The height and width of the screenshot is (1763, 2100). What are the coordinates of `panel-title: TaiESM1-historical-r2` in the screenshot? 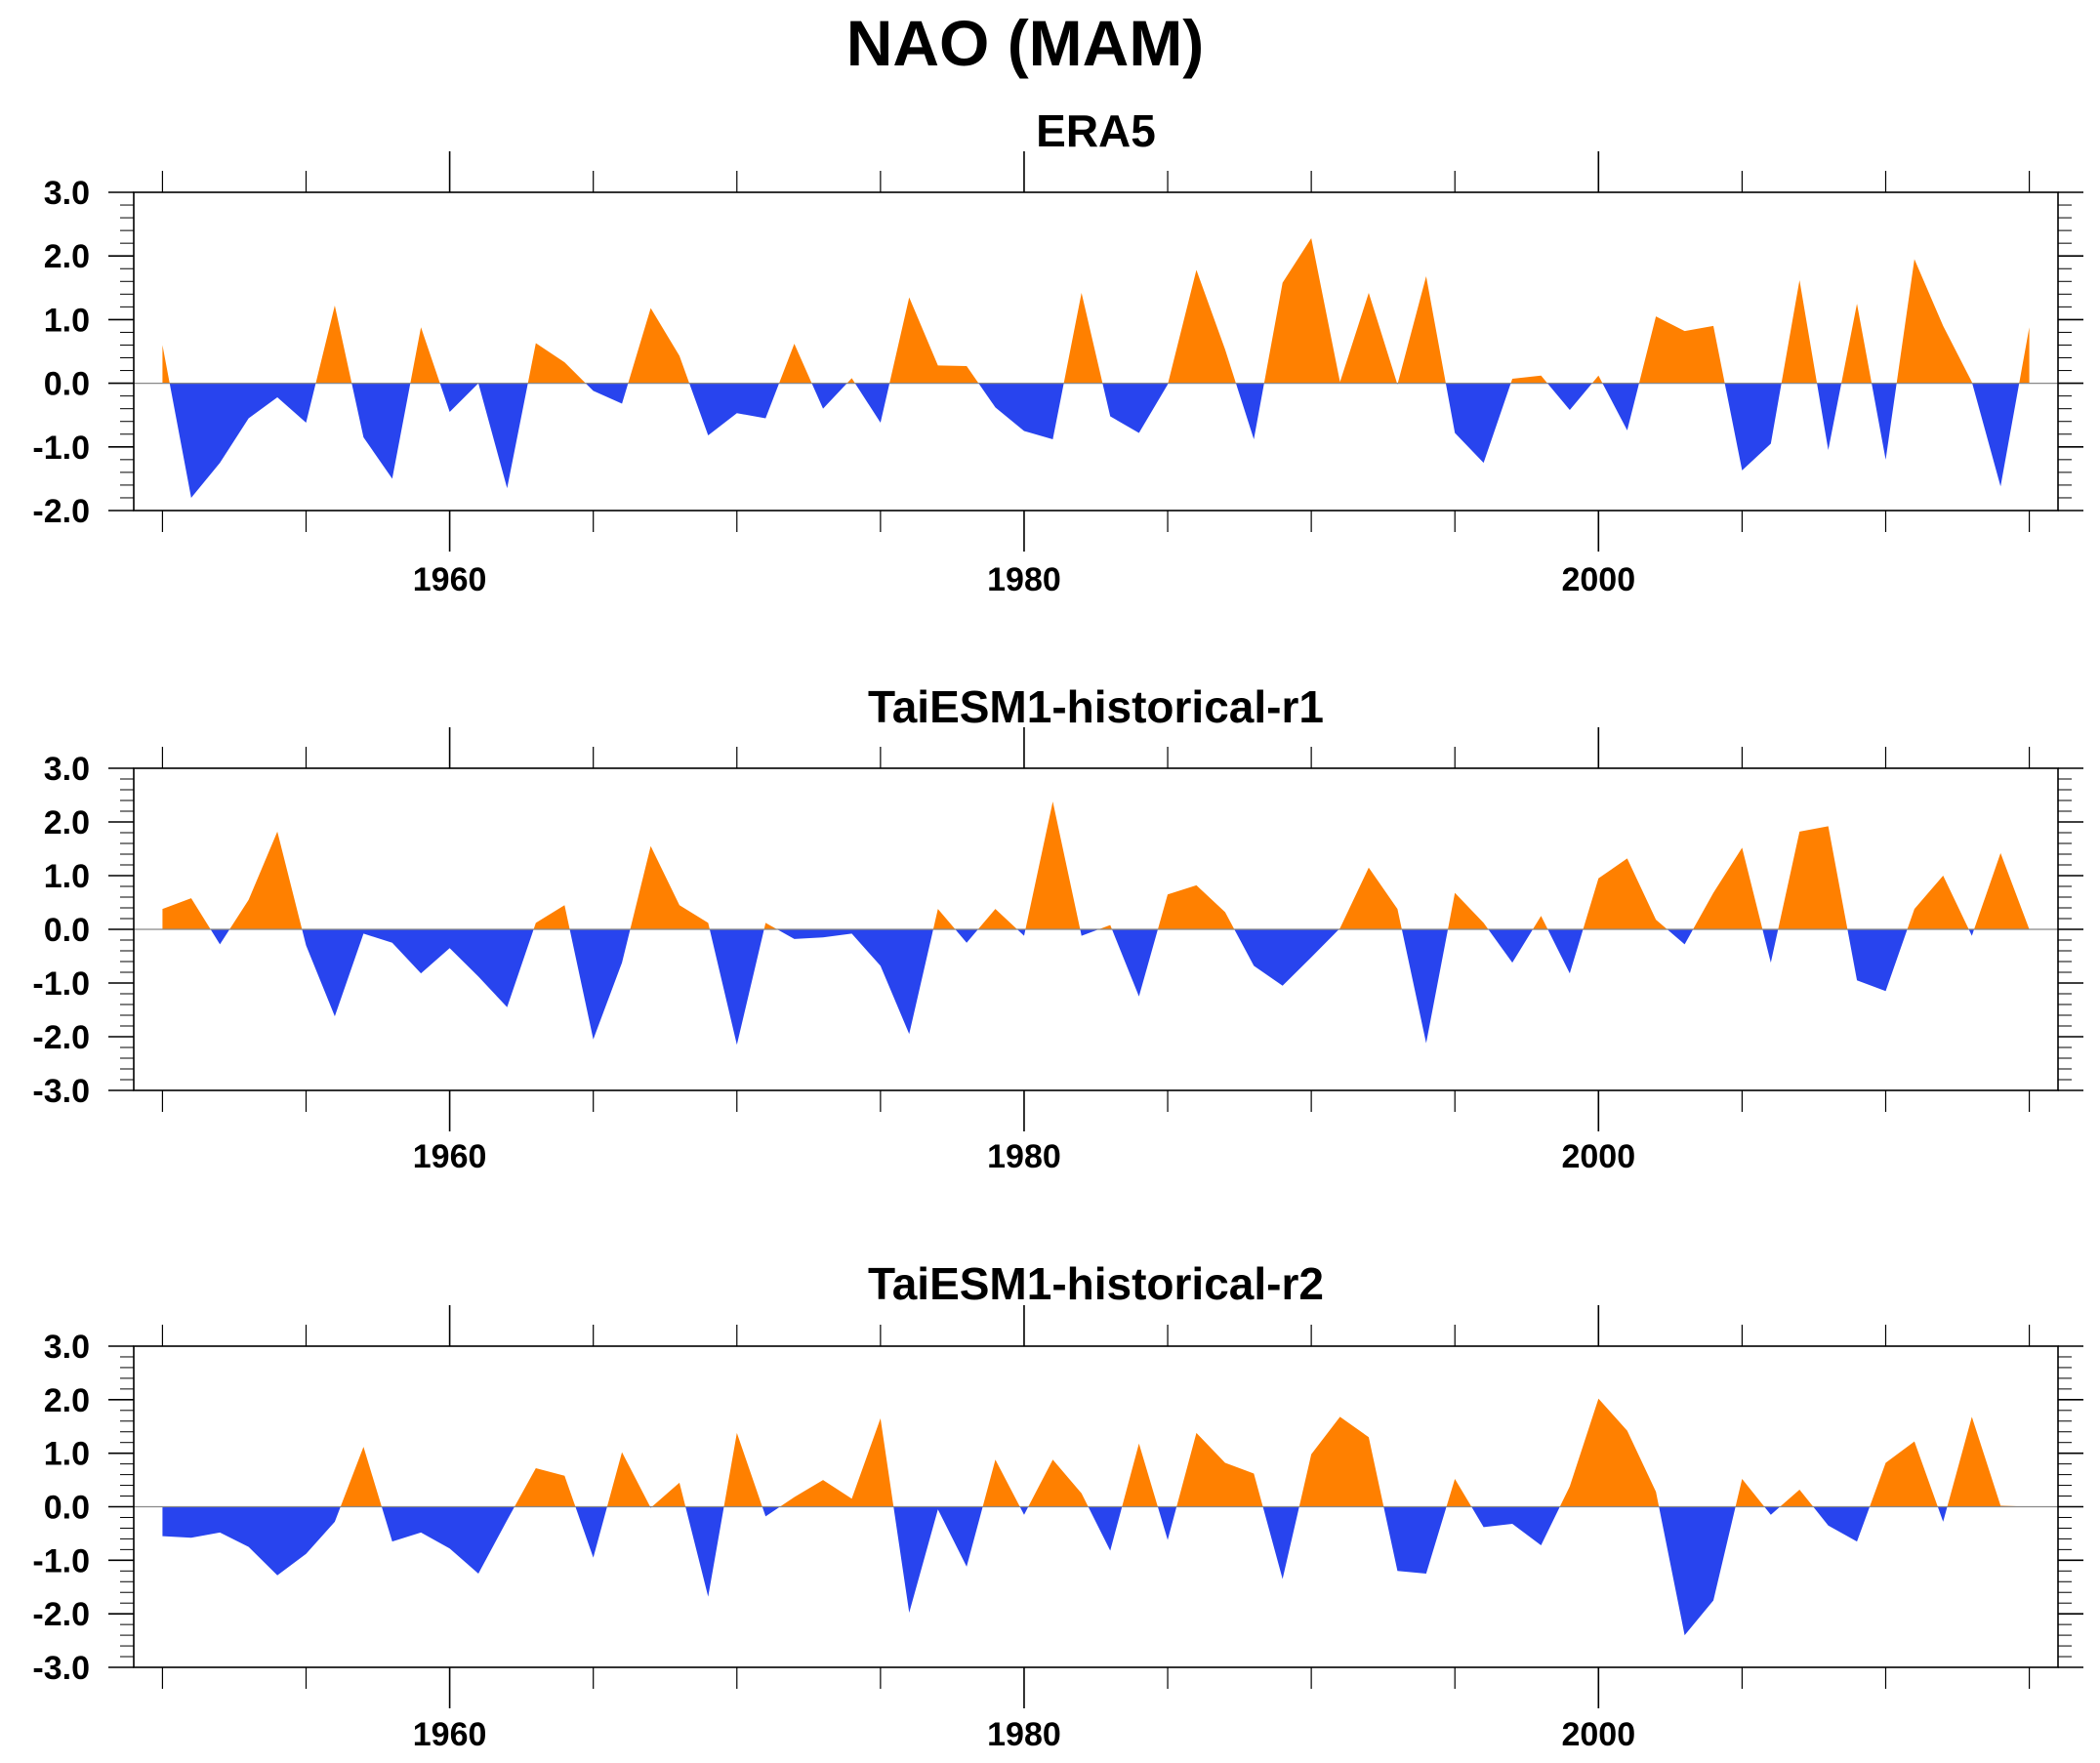 It's located at (1096, 1283).